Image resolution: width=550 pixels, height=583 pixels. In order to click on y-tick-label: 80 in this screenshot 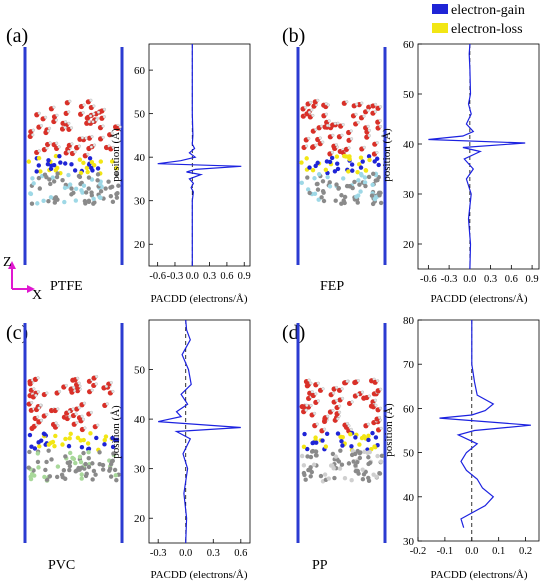, I will do `click(409, 321)`.